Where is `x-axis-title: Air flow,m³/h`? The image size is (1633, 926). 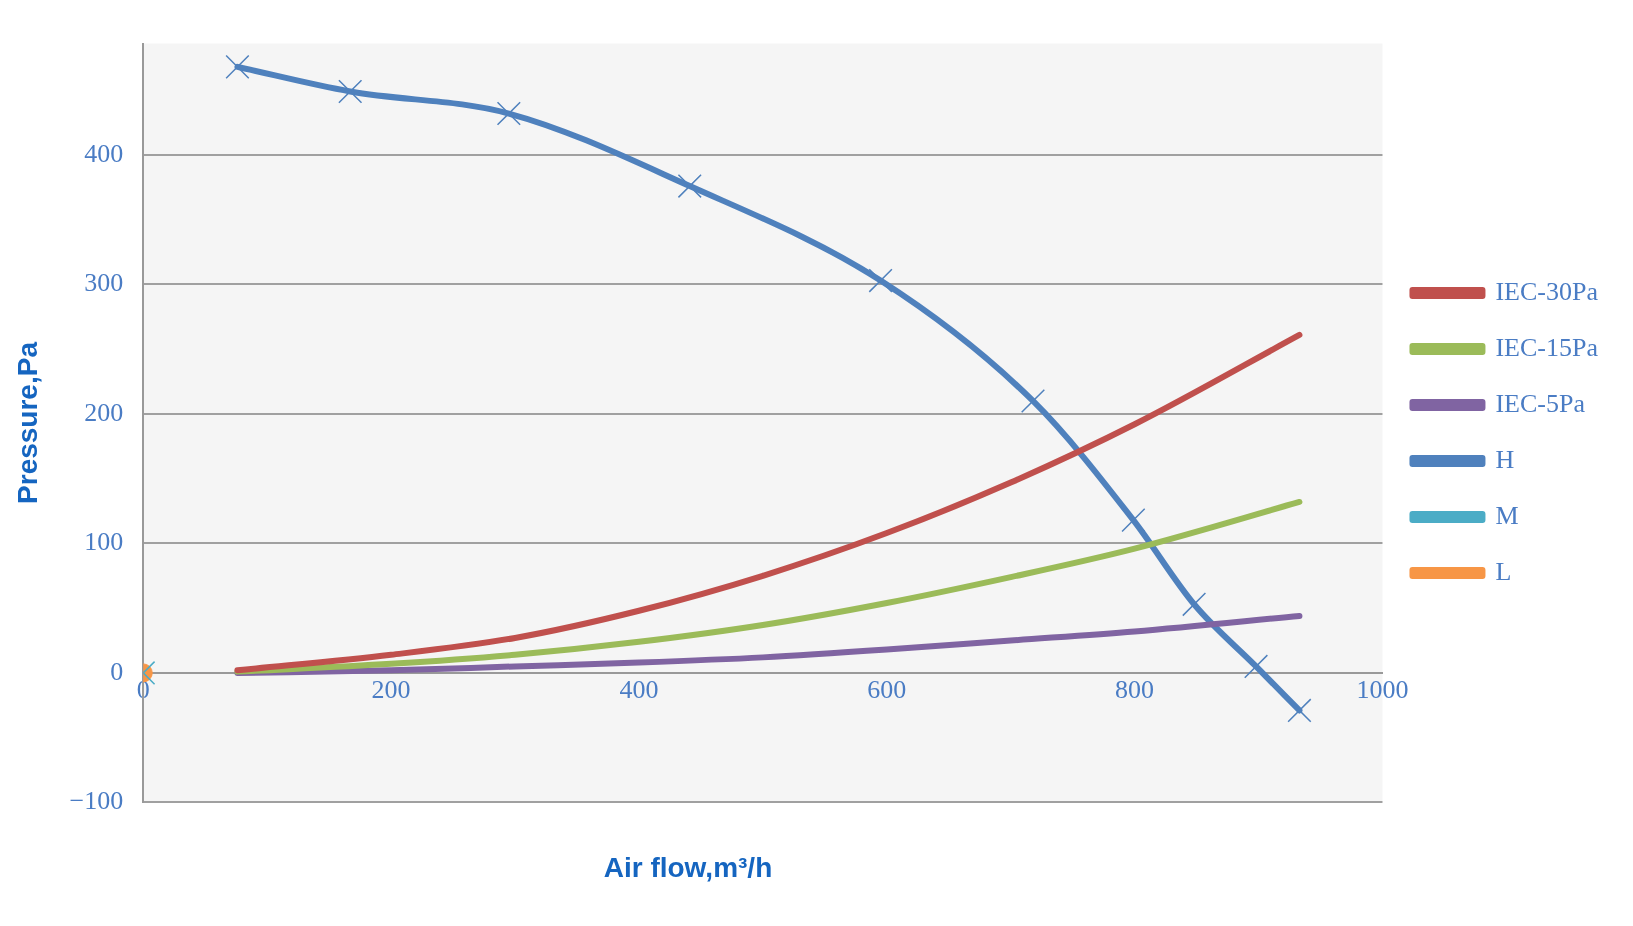 x-axis-title: Air flow,m³/h is located at coordinates (688, 868).